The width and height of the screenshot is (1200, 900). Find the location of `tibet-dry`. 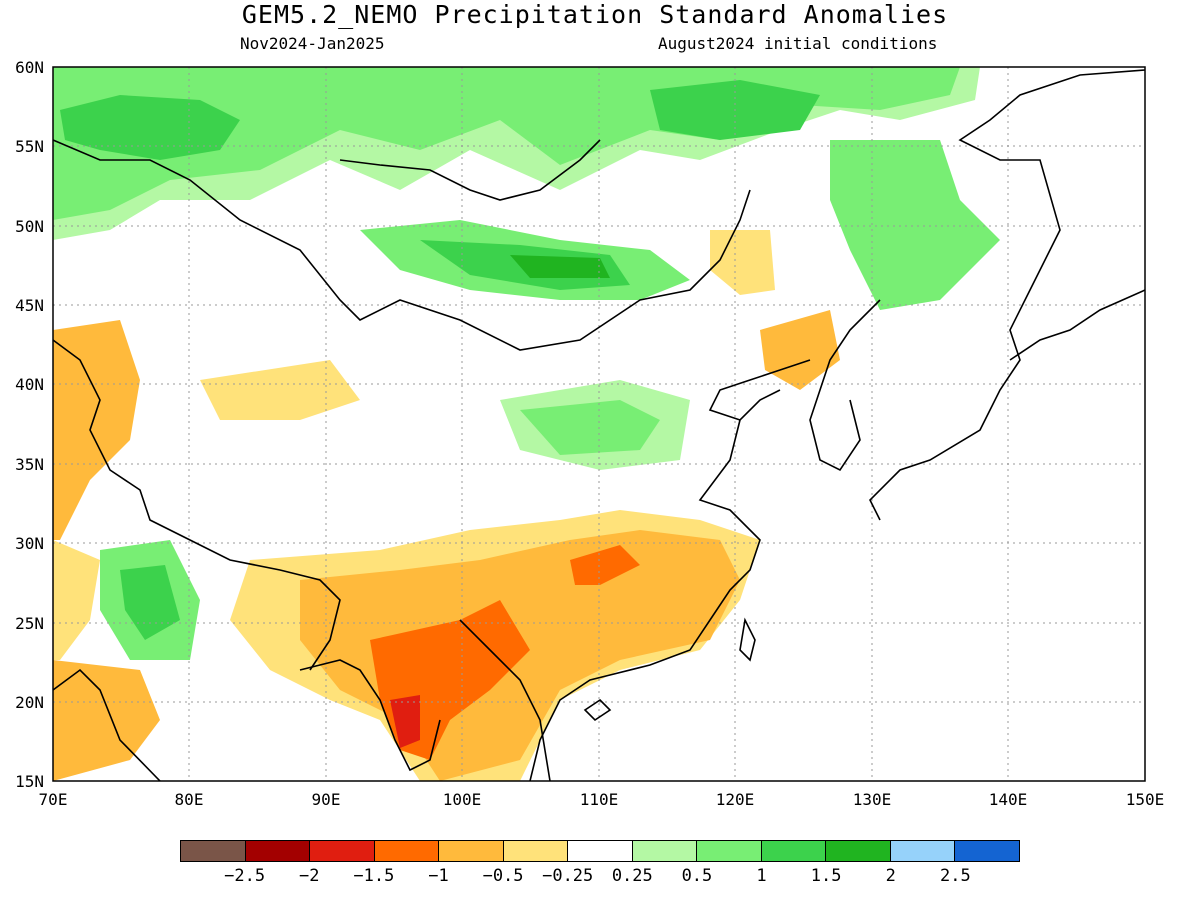

tibet-dry is located at coordinates (280, 390).